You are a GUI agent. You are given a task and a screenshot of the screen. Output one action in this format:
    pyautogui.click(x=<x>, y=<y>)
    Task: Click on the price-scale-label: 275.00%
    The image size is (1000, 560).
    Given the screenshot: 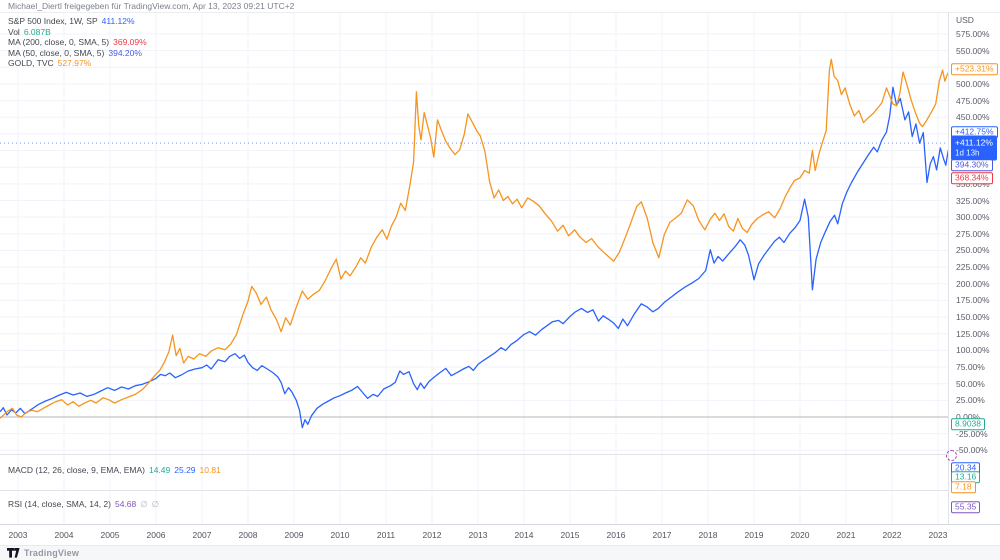 What is the action you would take?
    pyautogui.click(x=973, y=233)
    